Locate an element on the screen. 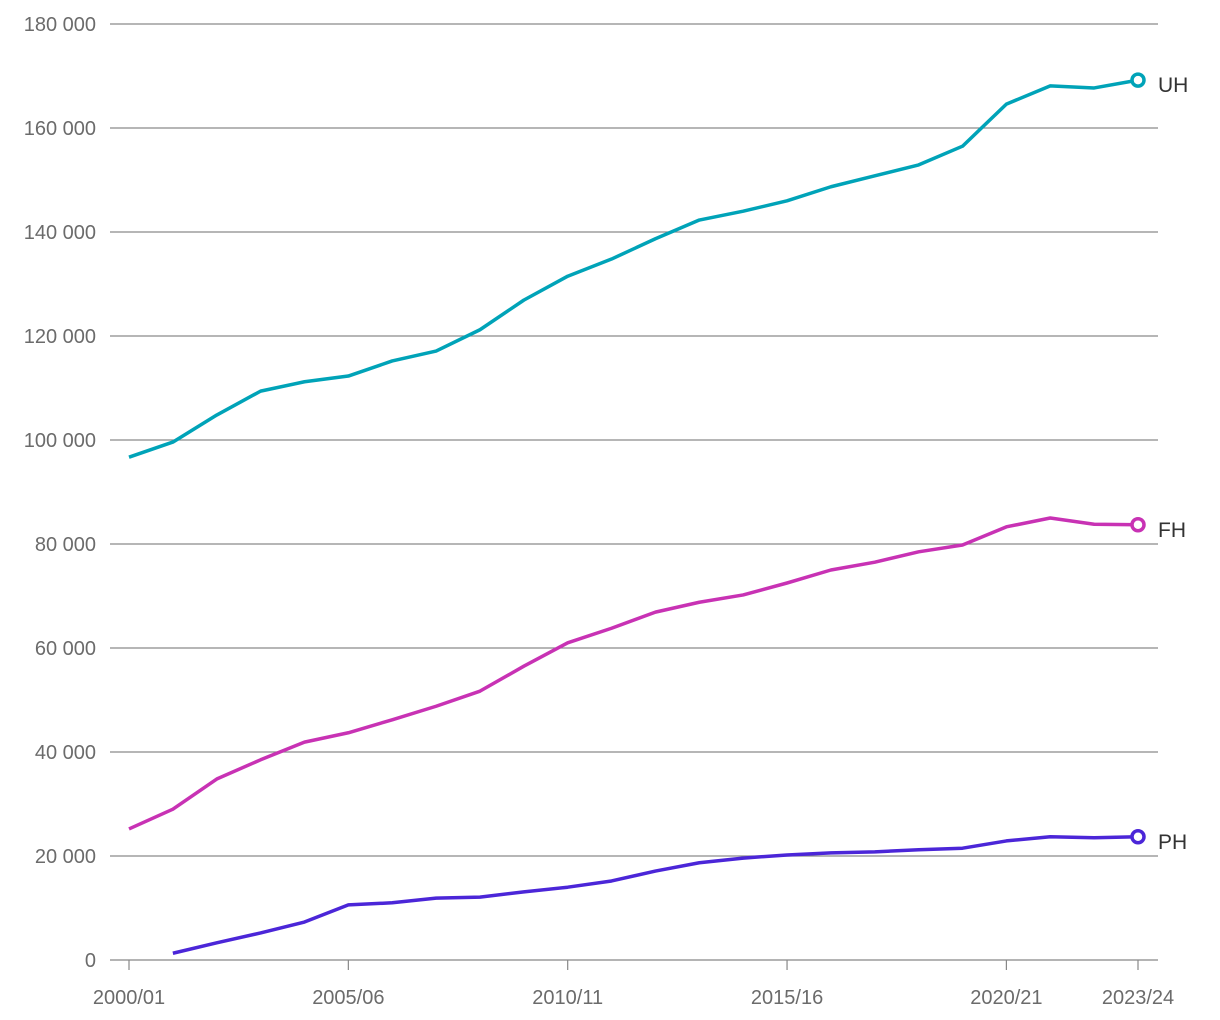  x-tick-label: 2000/01 is located at coordinates (129, 998).